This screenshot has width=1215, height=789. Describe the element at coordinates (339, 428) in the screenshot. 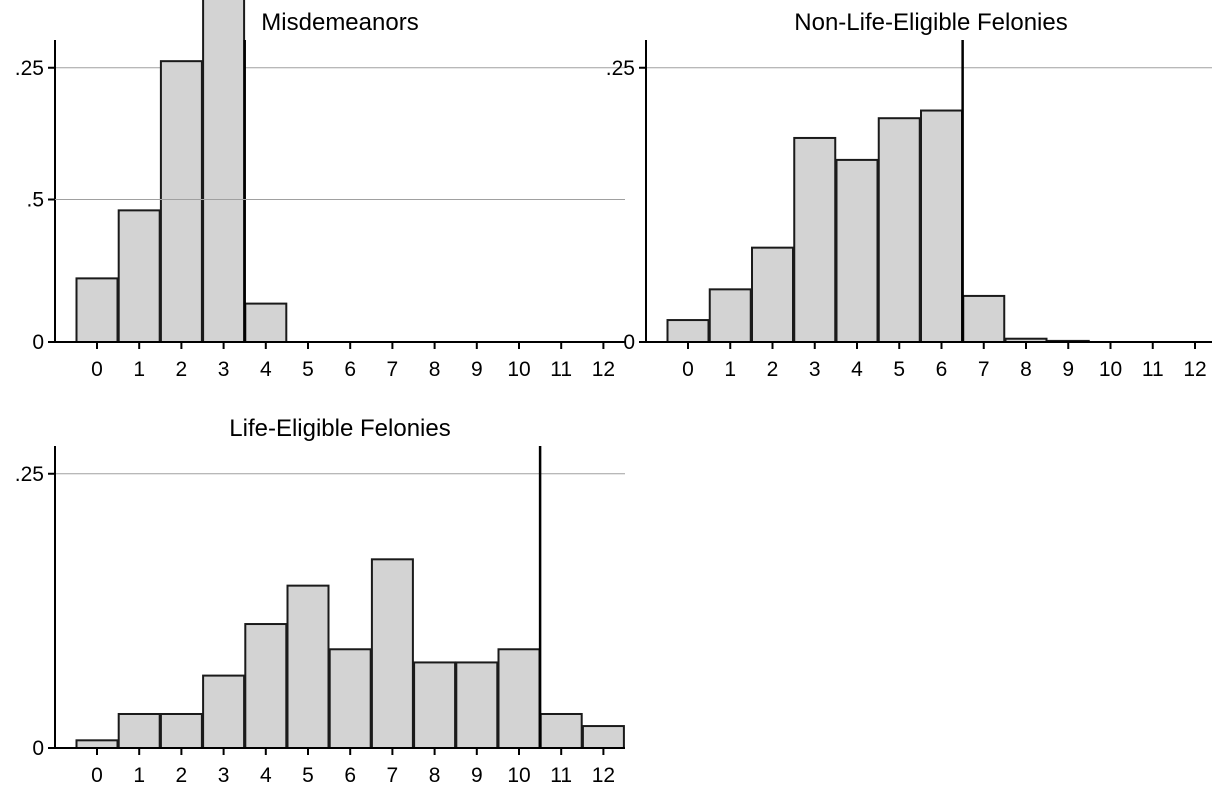

I see `chart-title: Life-Eligible Felonies` at that location.